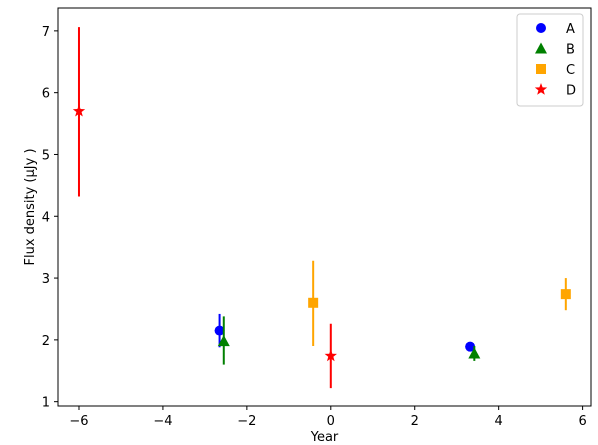 This screenshot has height=445, width=598. I want to click on x-axis: −6 −4 −2 0 2 4 6, so click(328, 417).